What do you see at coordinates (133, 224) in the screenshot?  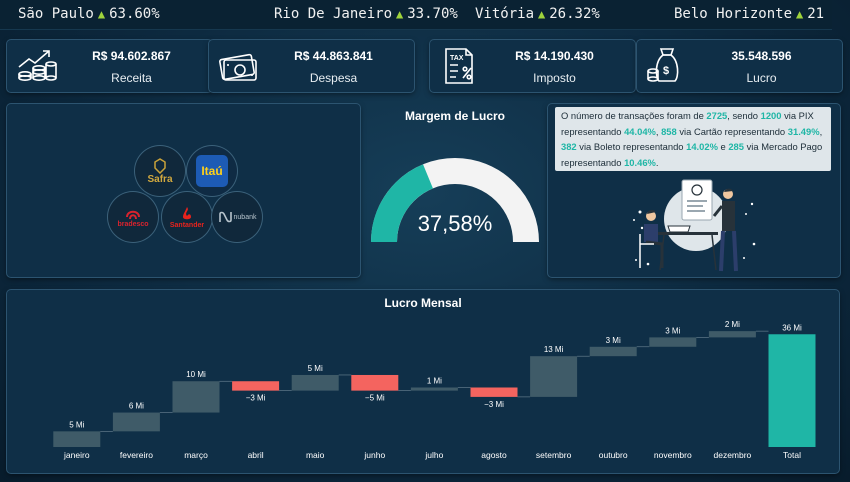 I see `bradesco-text: bradesco` at bounding box center [133, 224].